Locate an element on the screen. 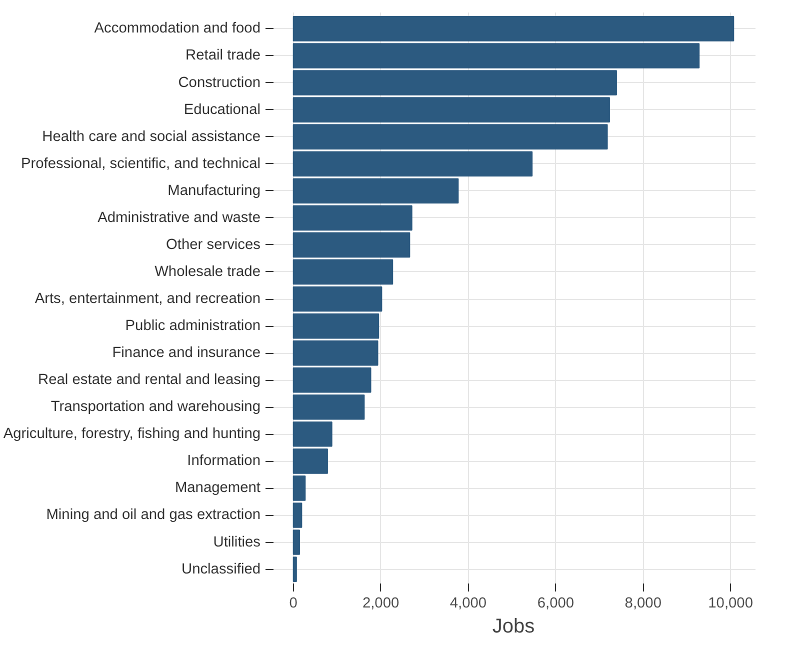 This screenshot has height=656, width=789. y-tick-label: Accommodation and food is located at coordinates (177, 28).